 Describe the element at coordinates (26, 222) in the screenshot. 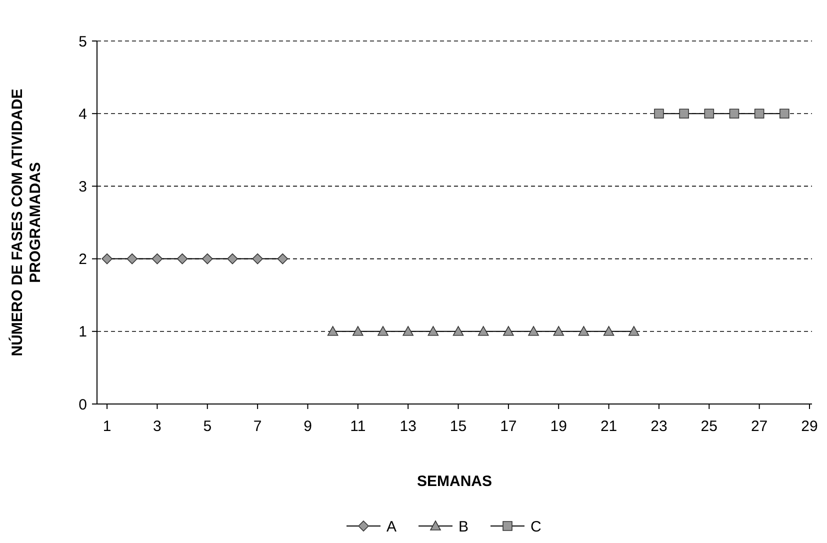

I see `y-axis-title: NÚMERO DE FASES COM ATIVIDADE PROGRAMADAS` at that location.